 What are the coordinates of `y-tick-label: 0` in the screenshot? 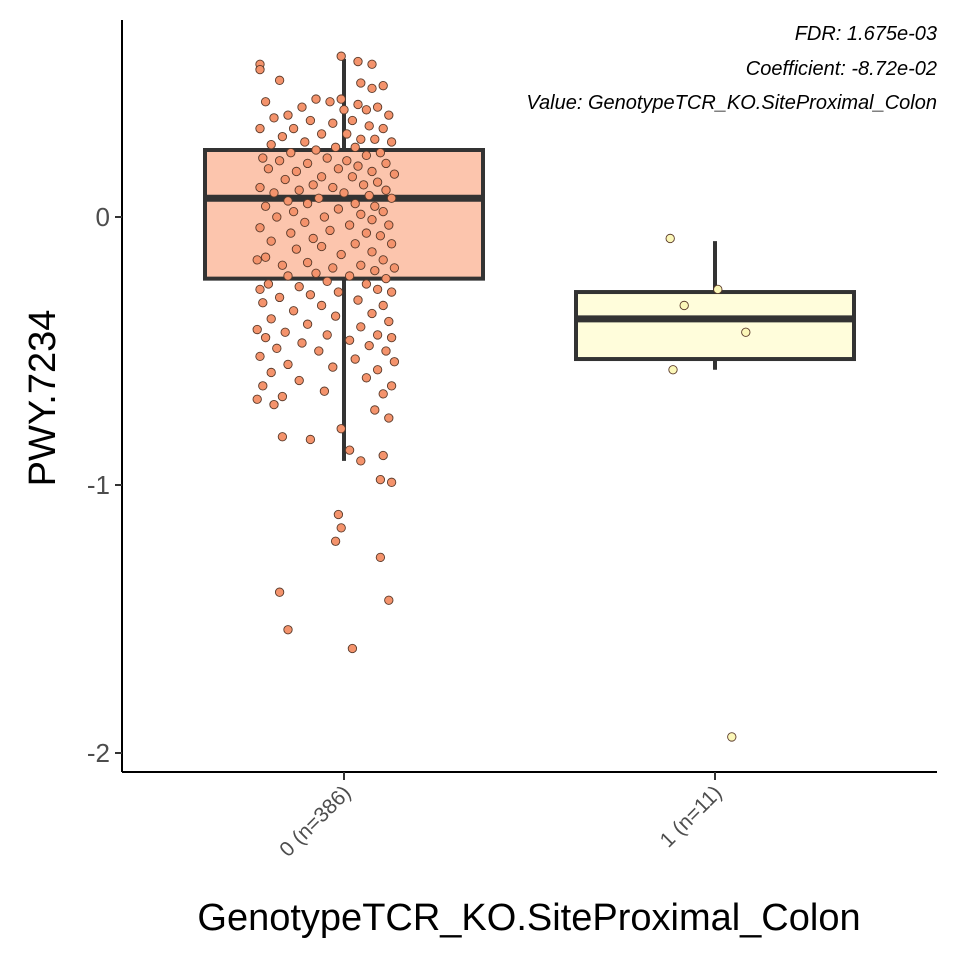 It's located at (103, 217).